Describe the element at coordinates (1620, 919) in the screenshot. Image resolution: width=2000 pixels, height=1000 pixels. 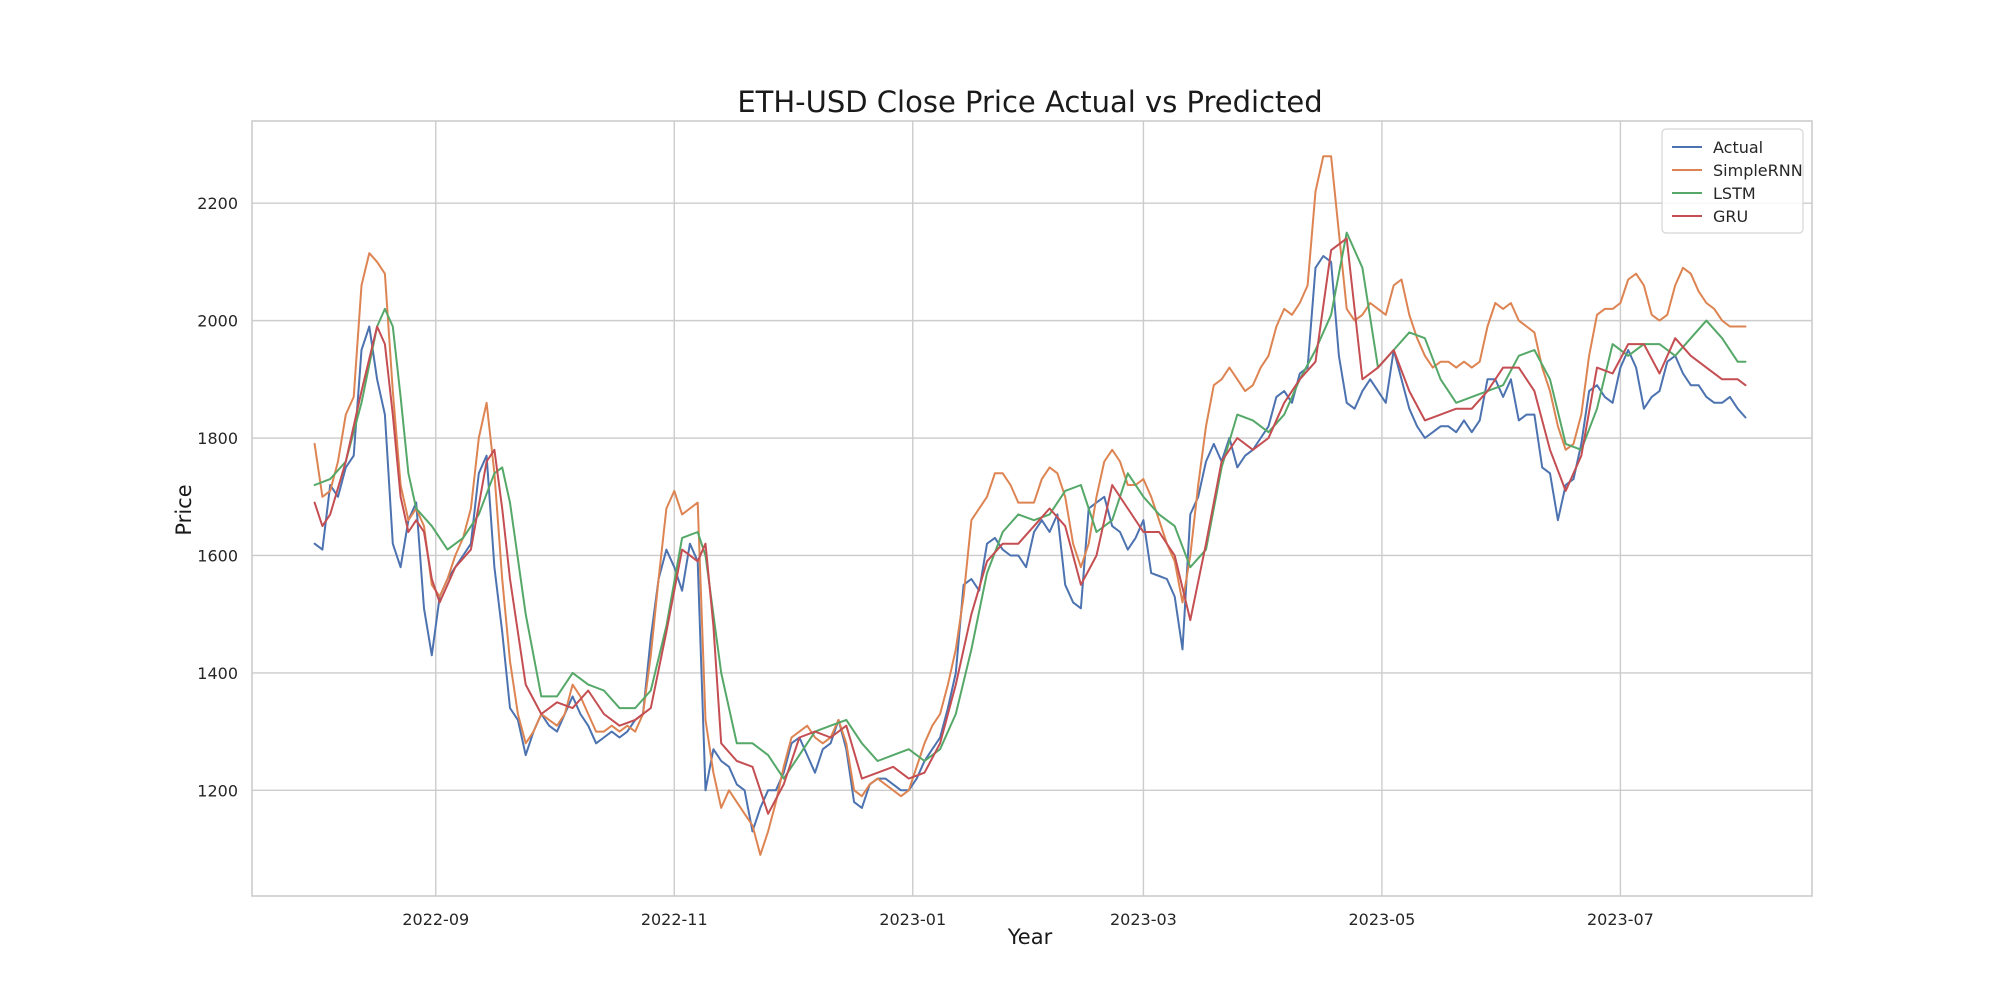
I see `x-tick-label: 2023-07` at that location.